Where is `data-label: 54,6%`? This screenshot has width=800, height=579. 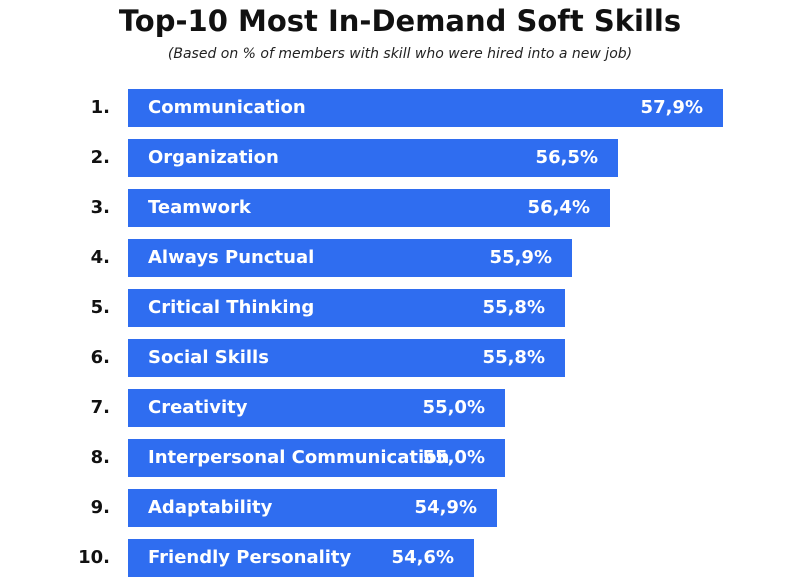
data-label: 54,6% is located at coordinates (422, 557).